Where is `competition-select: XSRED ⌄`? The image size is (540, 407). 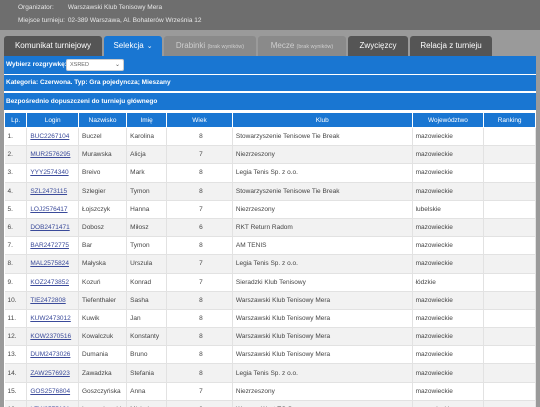 competition-select: XSRED ⌄ is located at coordinates (95, 65).